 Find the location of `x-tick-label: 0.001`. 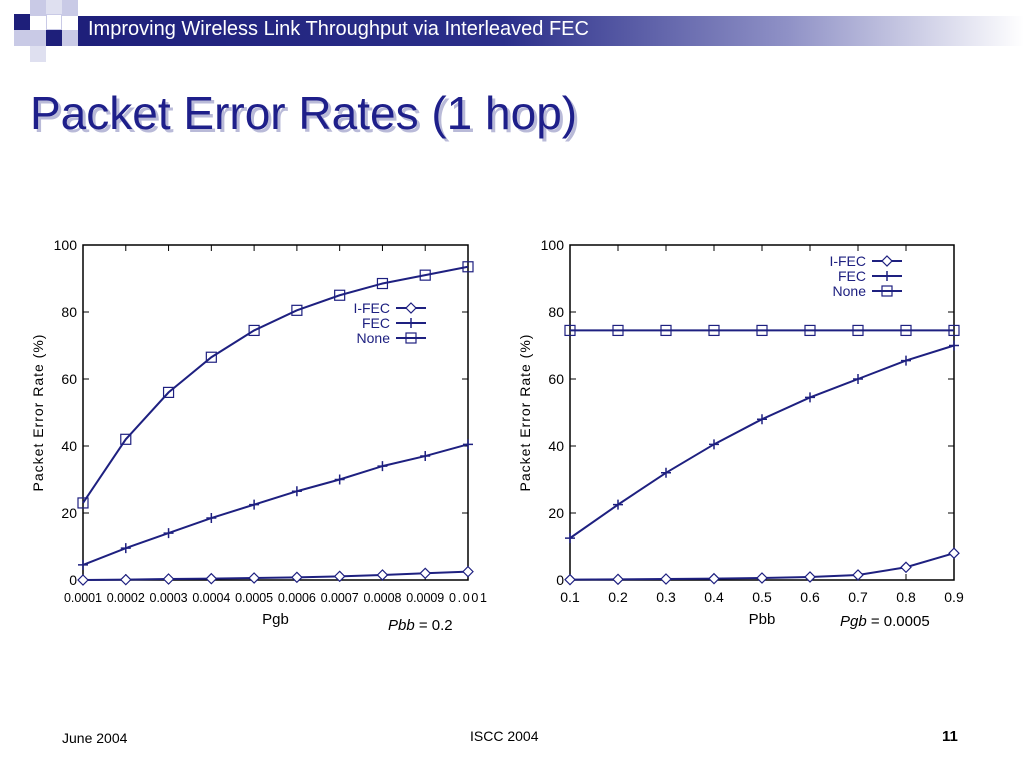

x-tick-label: 0.001 is located at coordinates (468, 598).